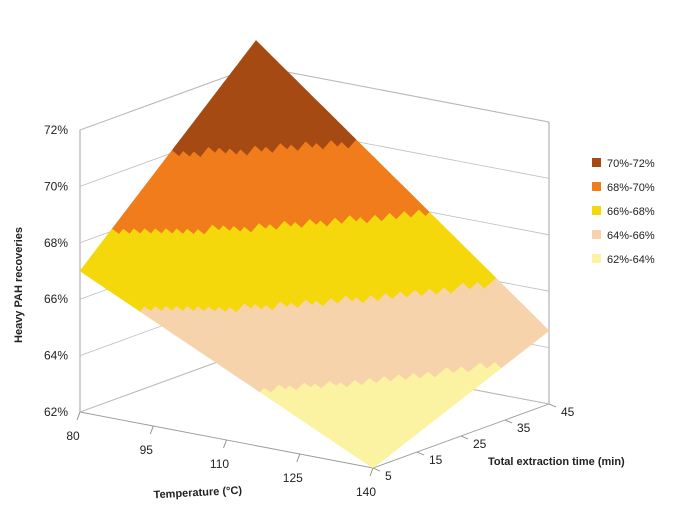 This screenshot has width=680, height=511. What do you see at coordinates (631, 164) in the screenshot?
I see `legend-entry: 70%-72%` at bounding box center [631, 164].